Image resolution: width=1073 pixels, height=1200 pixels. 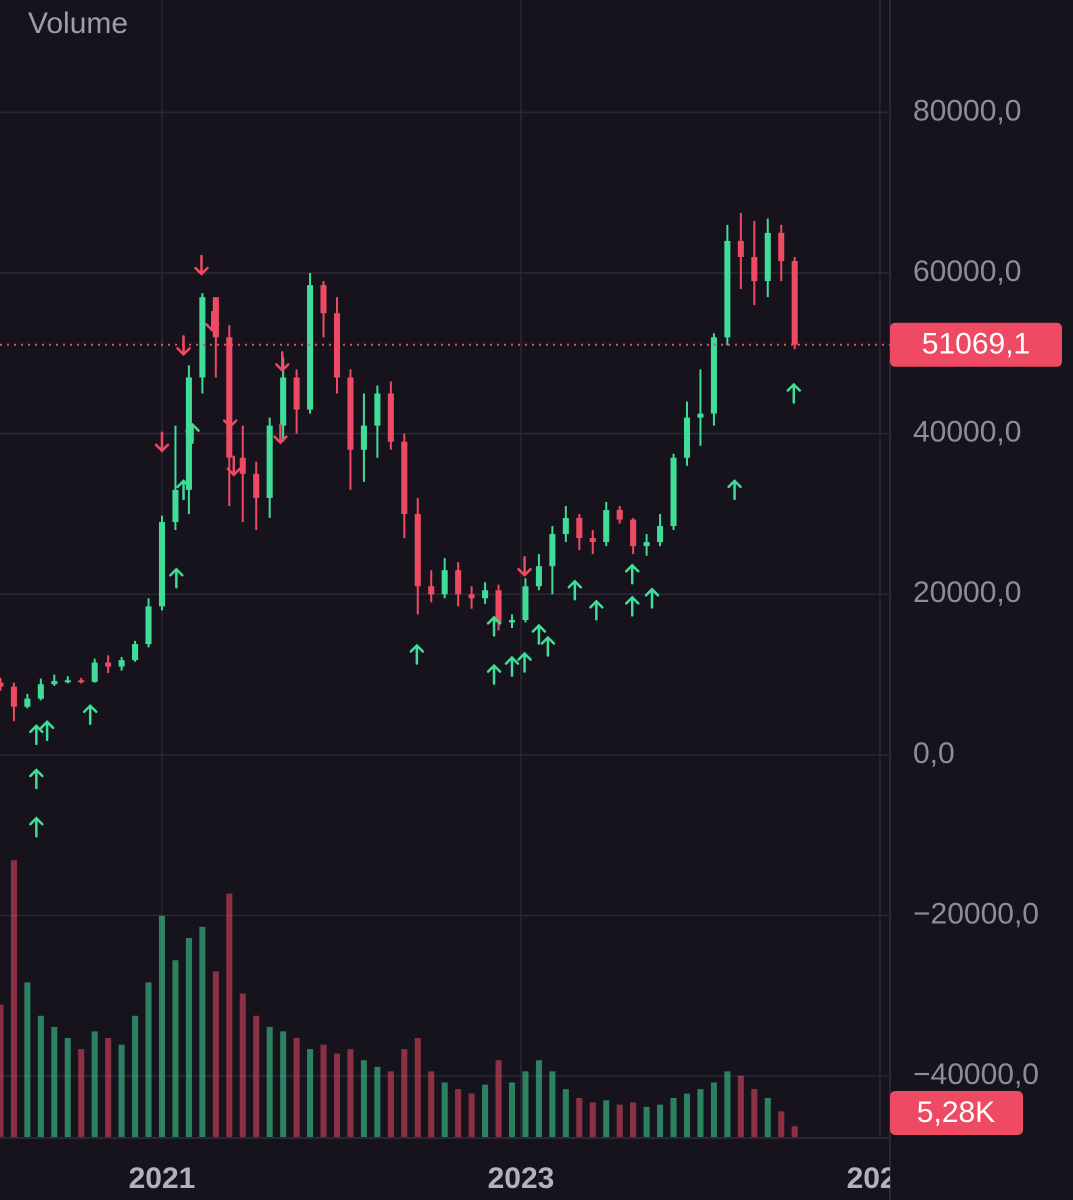 What do you see at coordinates (78, 23) in the screenshot?
I see `pane-title: Volume` at bounding box center [78, 23].